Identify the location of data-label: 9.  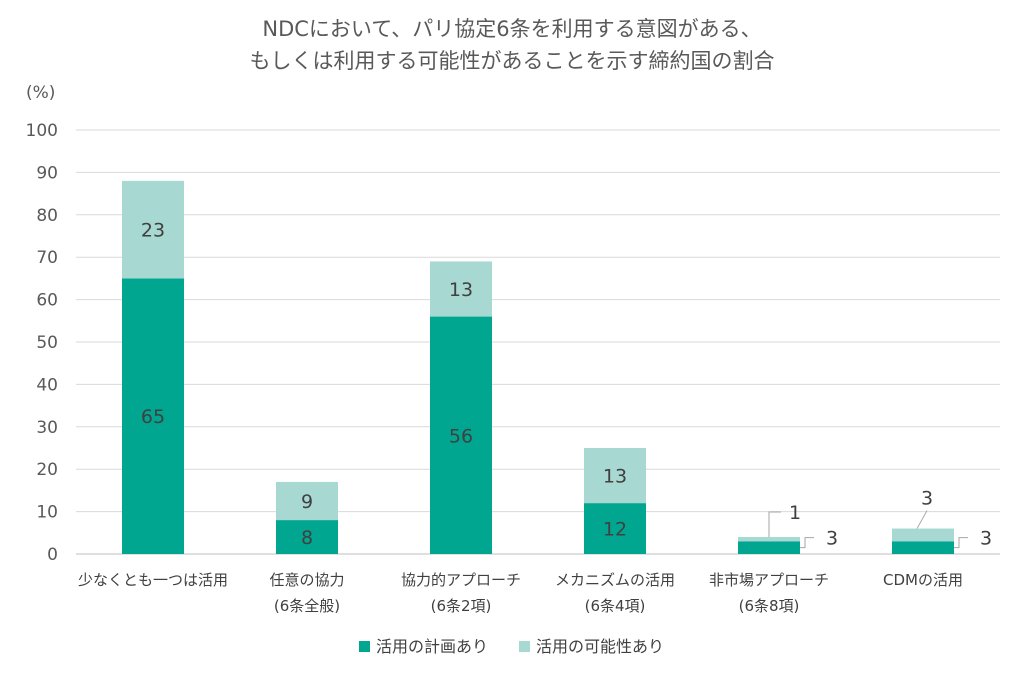
(307, 502).